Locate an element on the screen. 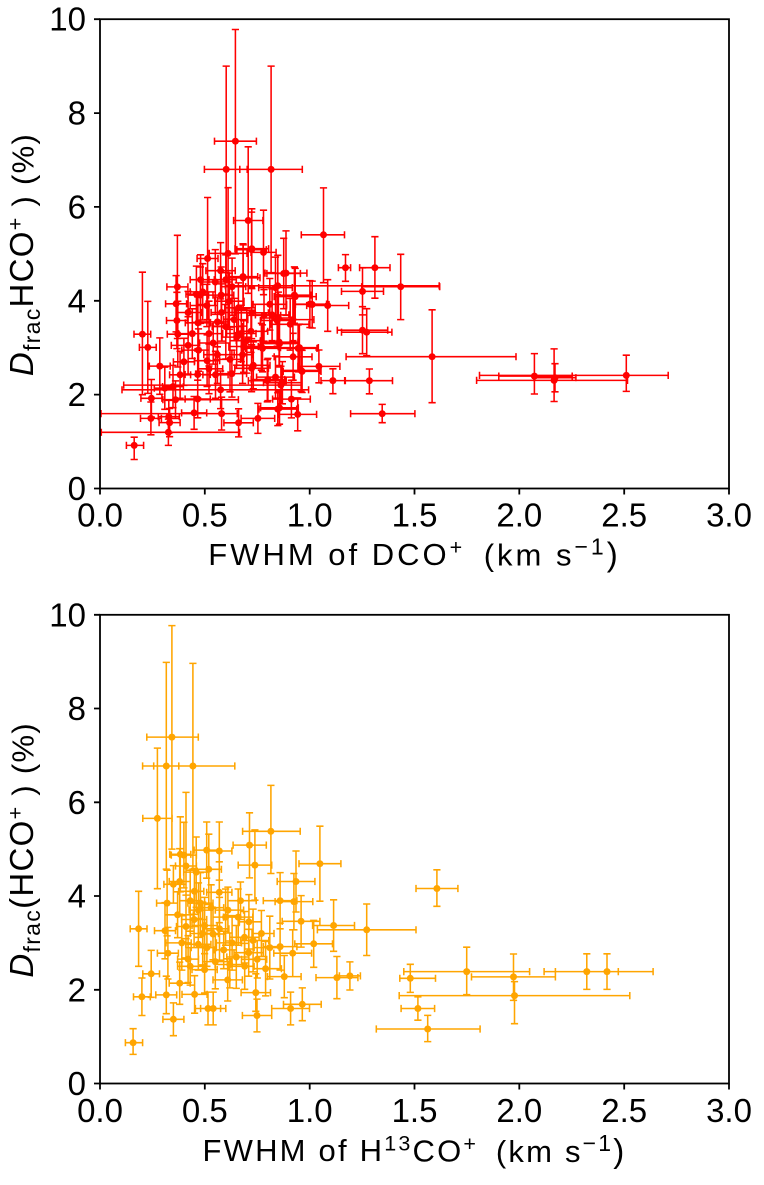 The height and width of the screenshot is (1185, 764). svg-text: FWHM of H13CO+ (km s−1) is located at coordinates (415, 1149).